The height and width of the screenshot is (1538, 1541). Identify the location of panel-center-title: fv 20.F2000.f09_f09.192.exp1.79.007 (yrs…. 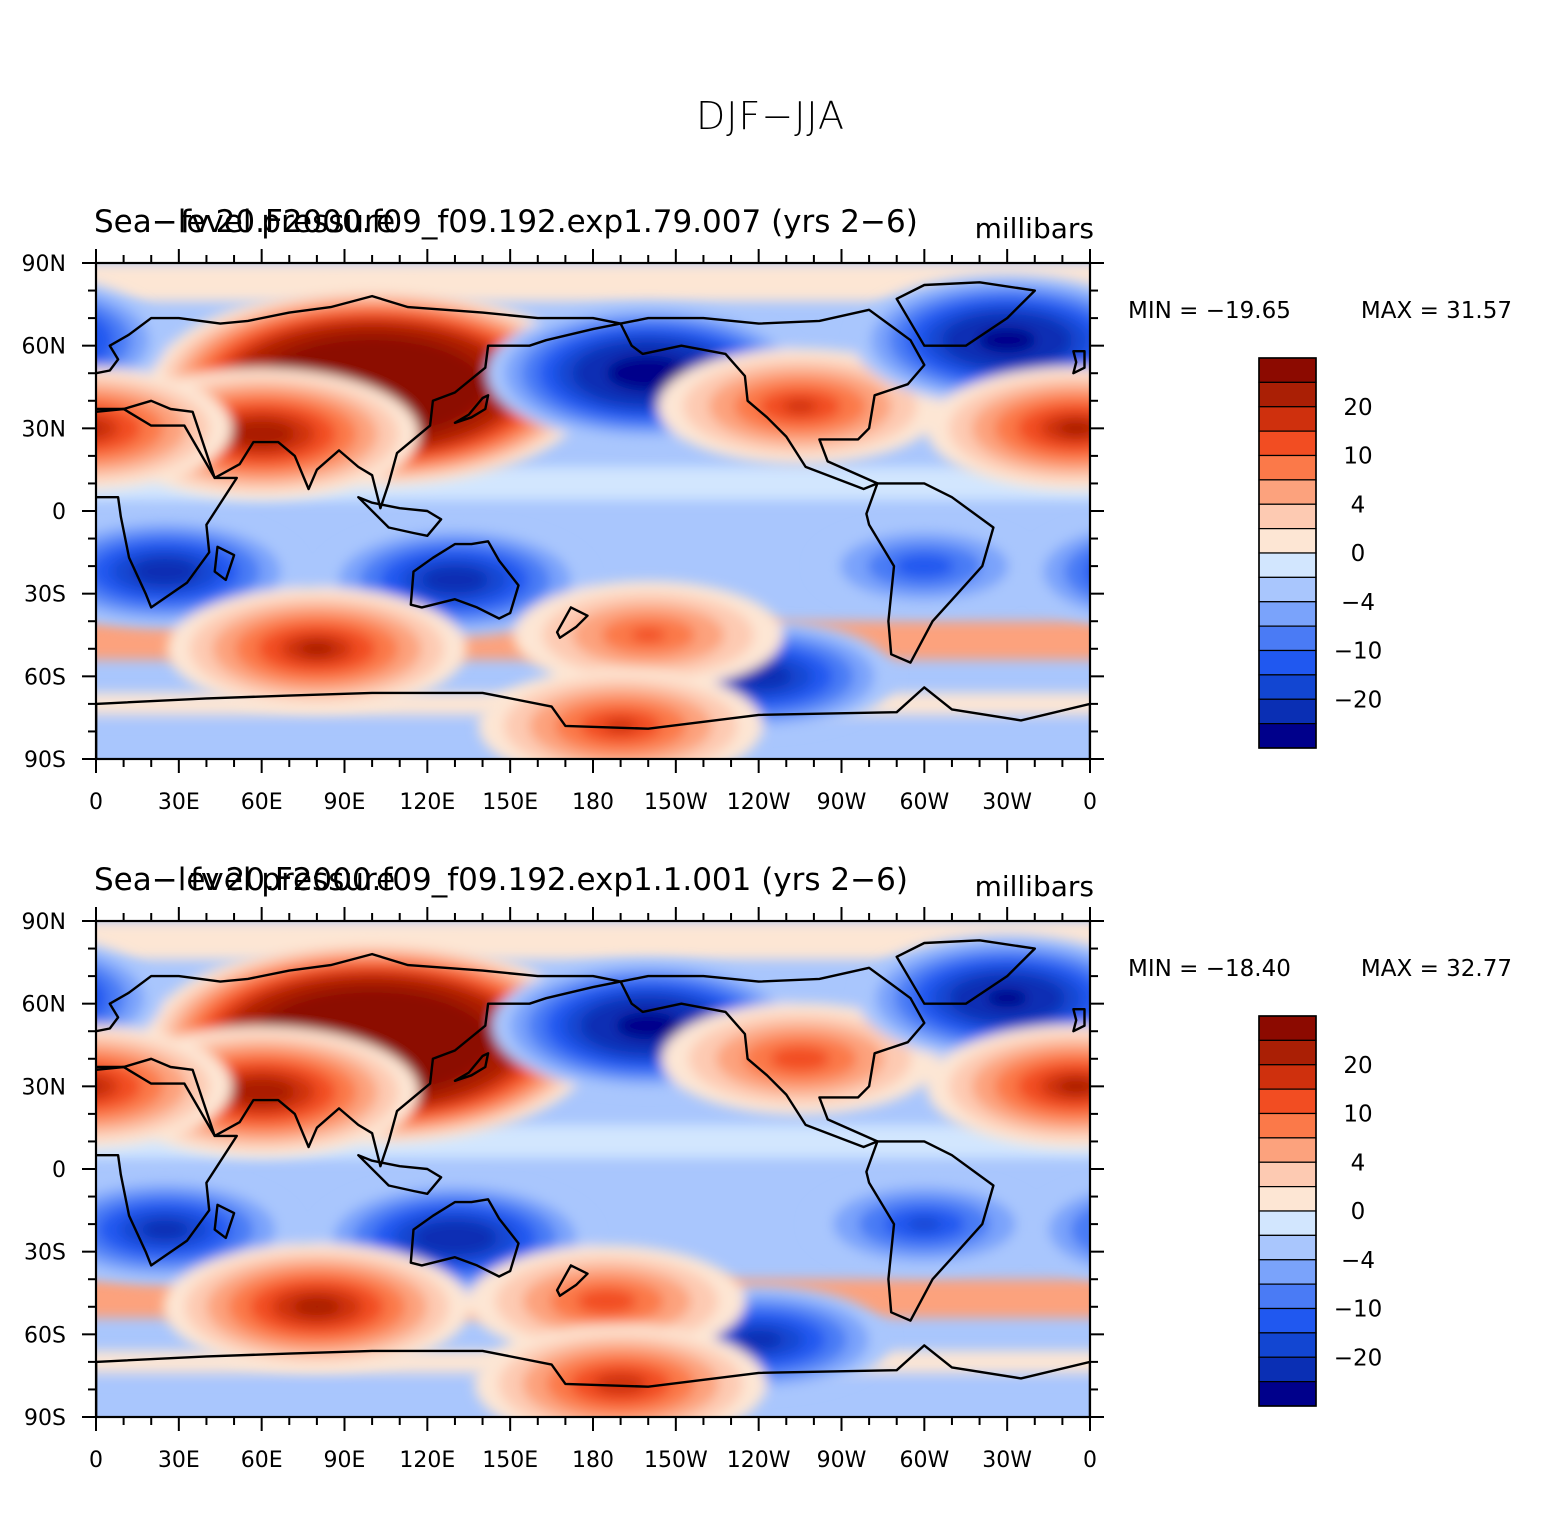
(549, 222).